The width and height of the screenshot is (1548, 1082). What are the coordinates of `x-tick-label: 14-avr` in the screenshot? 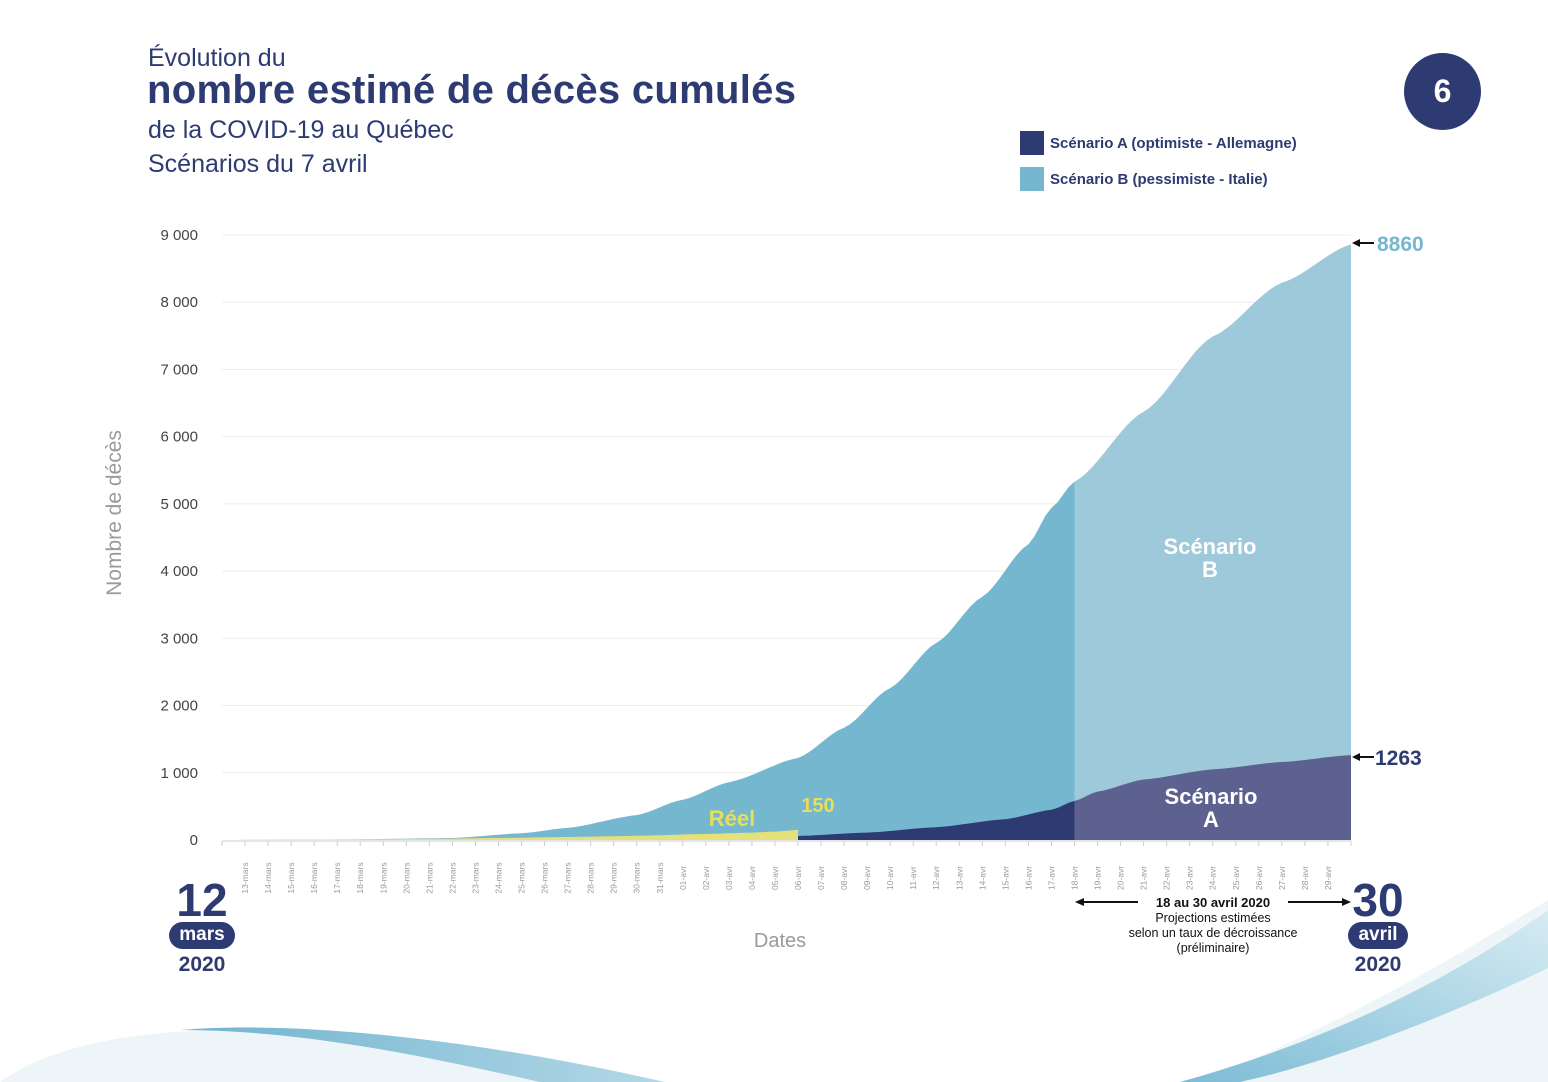 It's located at (982, 878).